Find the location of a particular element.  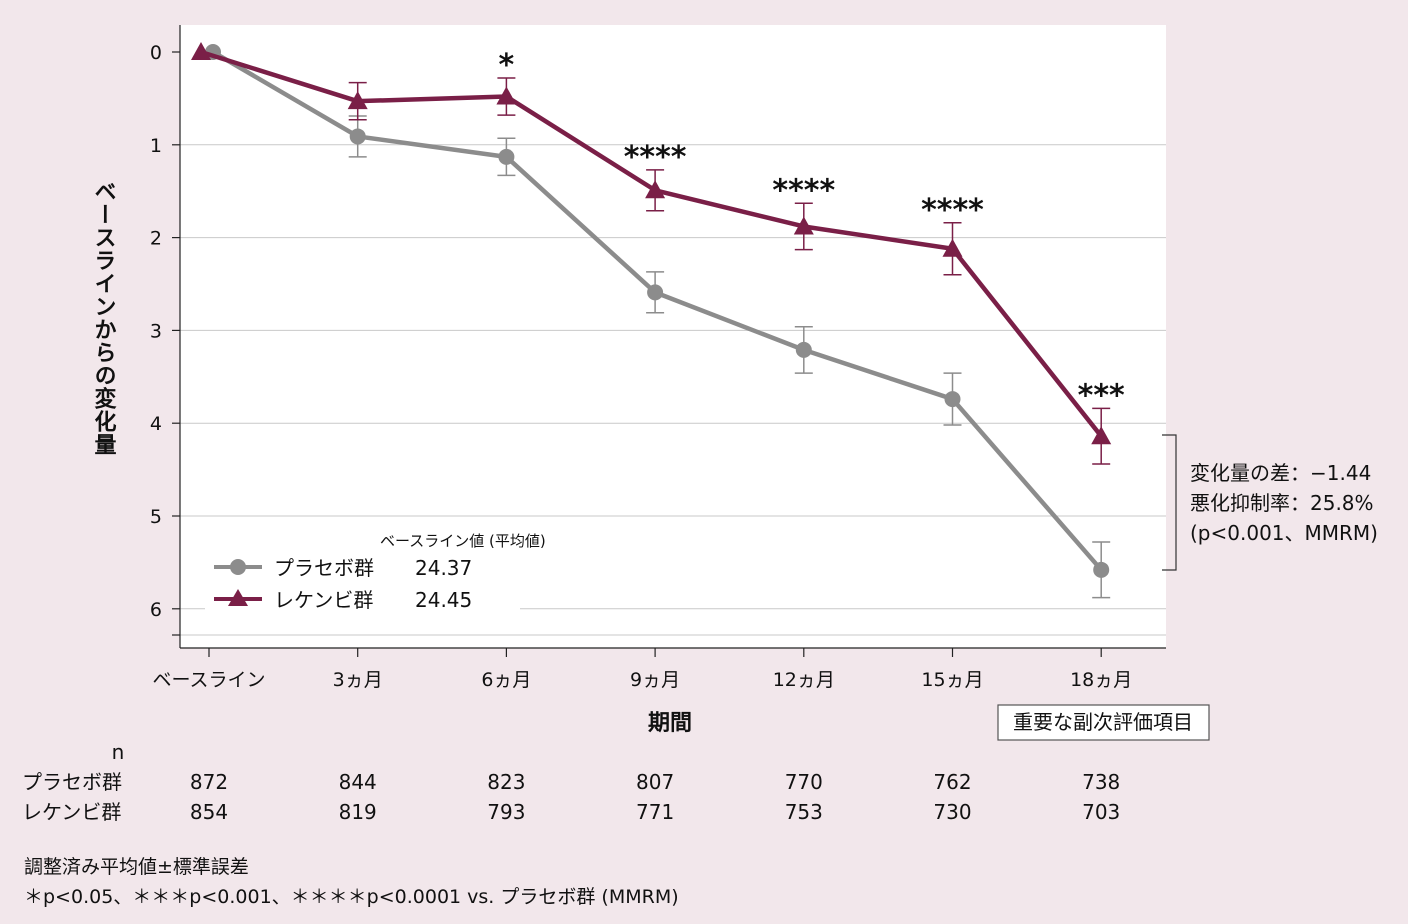

n-table-cell: 793 is located at coordinates (506, 812).